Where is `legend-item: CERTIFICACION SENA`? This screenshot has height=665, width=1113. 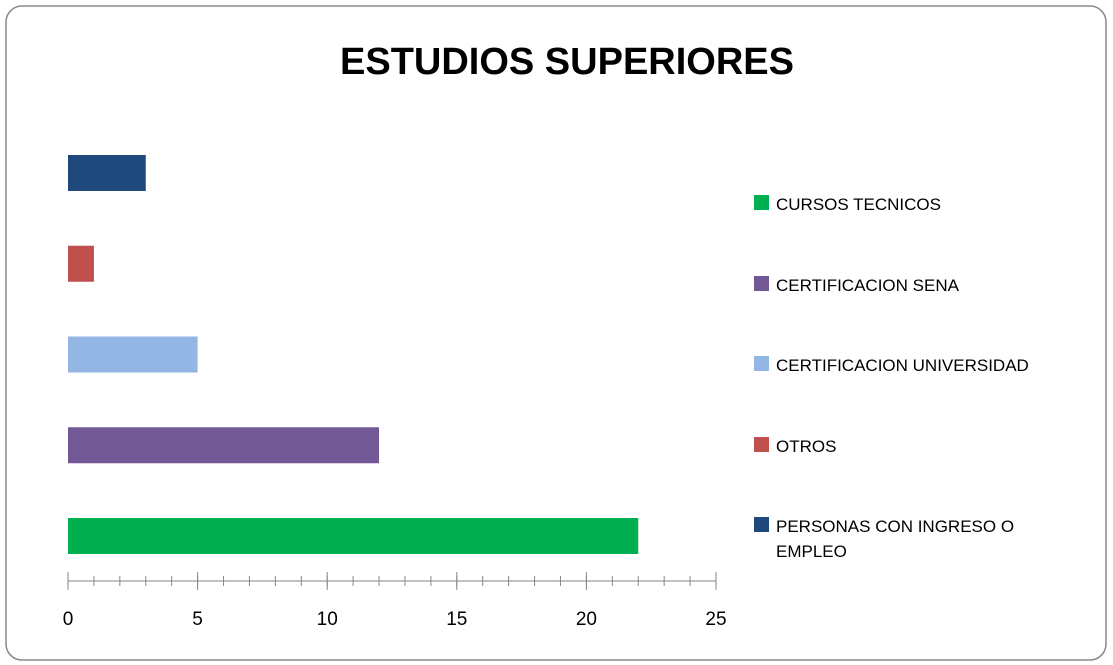
legend-item: CERTIFICACION SENA is located at coordinates (907, 286).